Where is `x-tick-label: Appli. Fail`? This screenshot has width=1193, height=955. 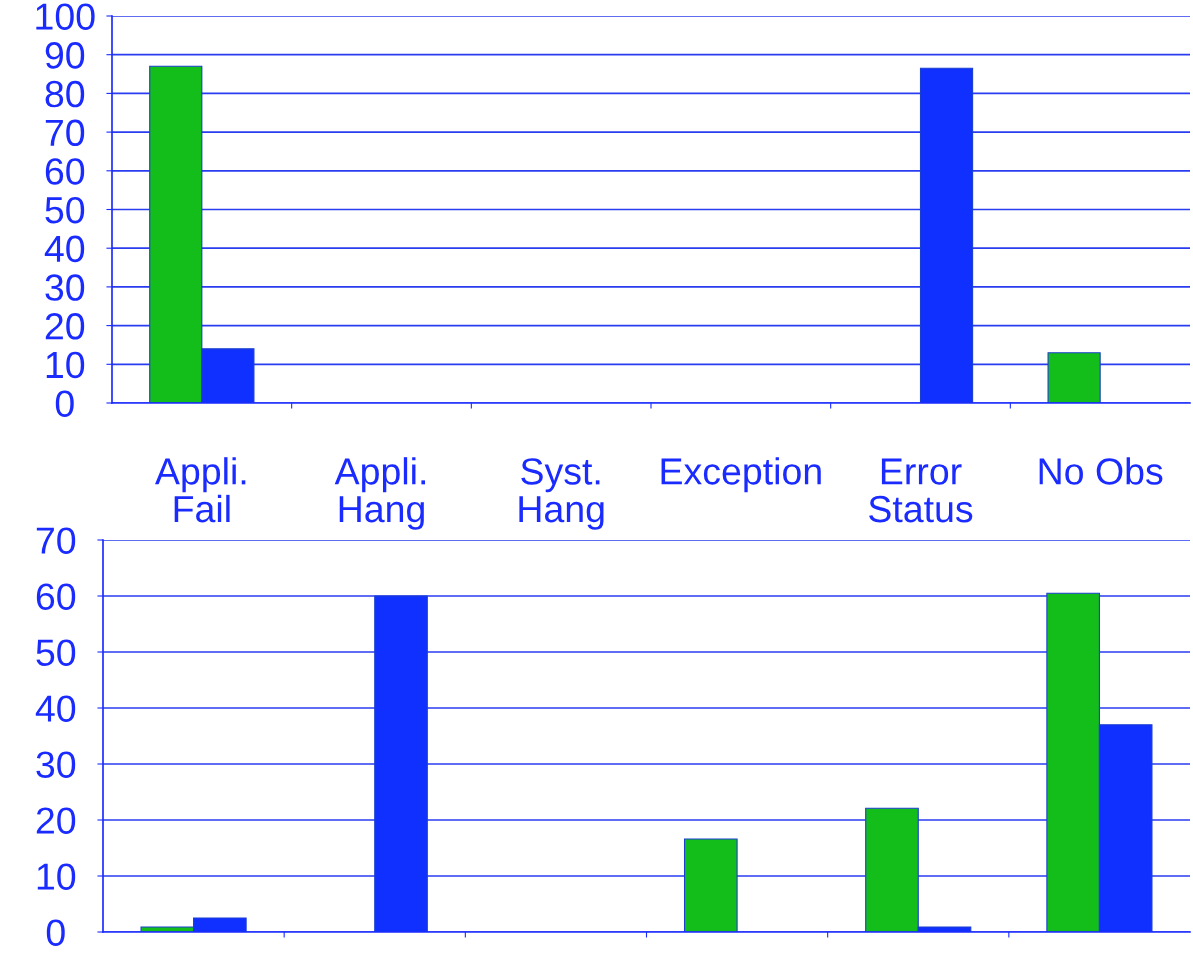 x-tick-label: Appli. Fail is located at coordinates (200, 490).